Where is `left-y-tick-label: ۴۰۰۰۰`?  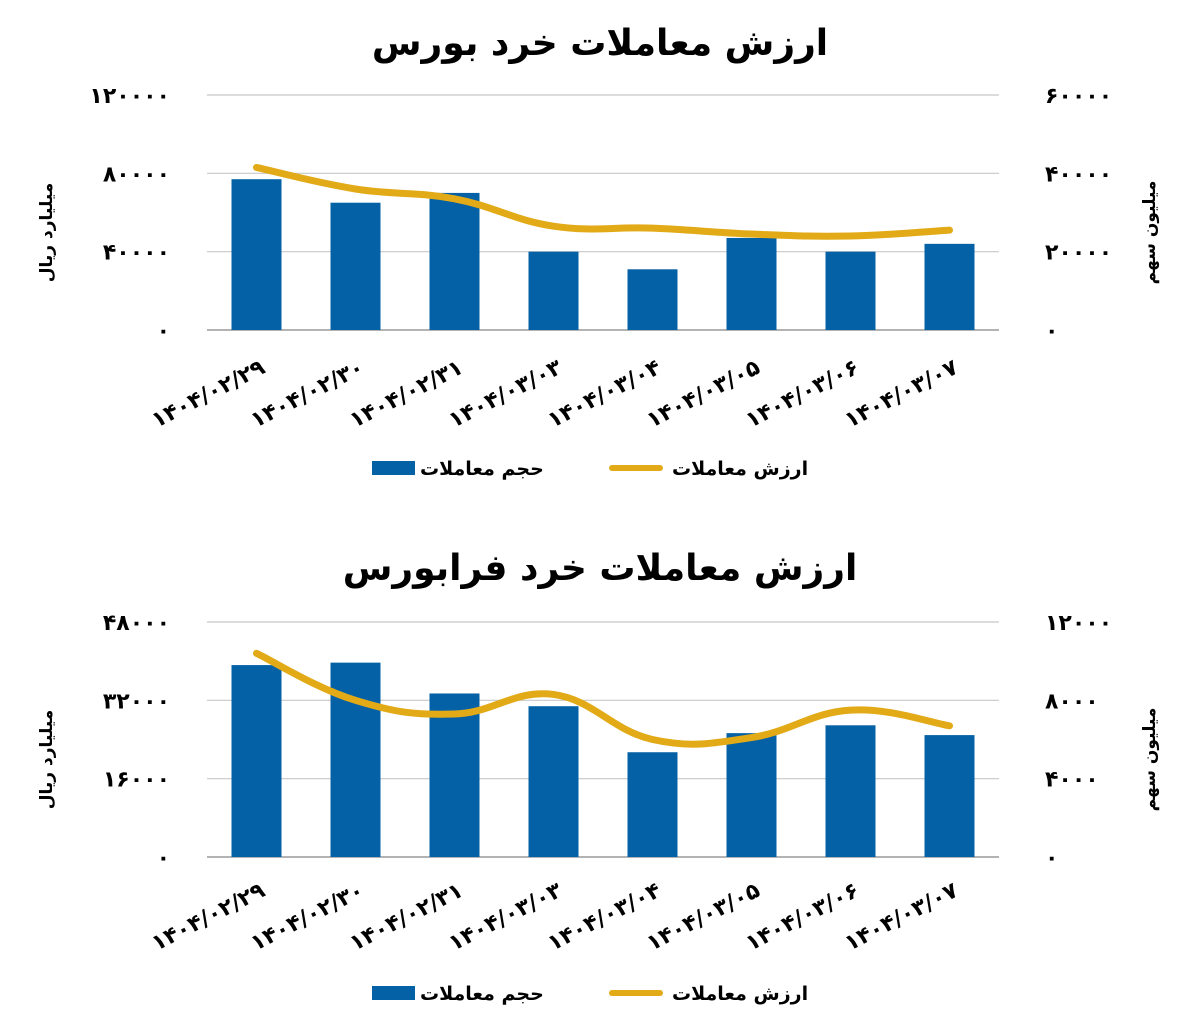
left-y-tick-label: ۴۰۰۰۰ is located at coordinates (136, 253).